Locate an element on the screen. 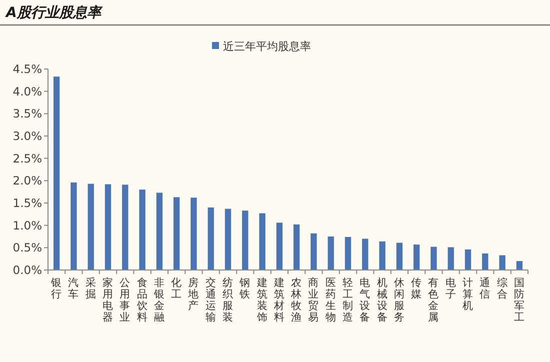 This screenshot has width=550, height=362. x-tick-label: 食品饮料 is located at coordinates (142, 300).